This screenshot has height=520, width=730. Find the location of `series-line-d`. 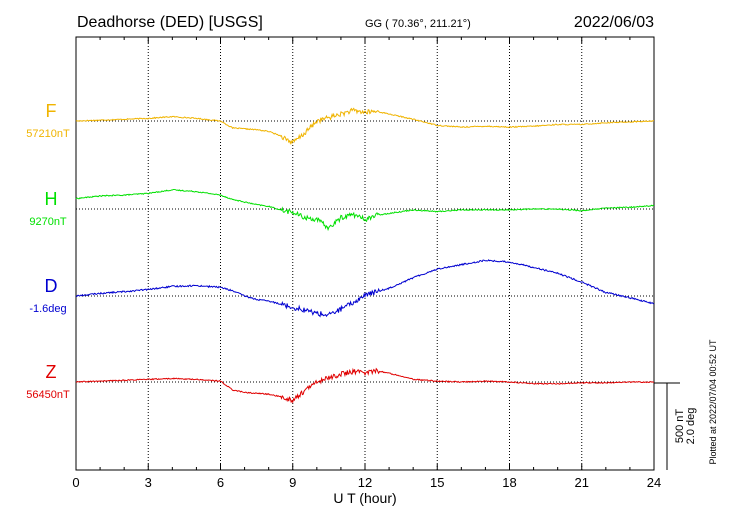

series-line-d is located at coordinates (365, 288).